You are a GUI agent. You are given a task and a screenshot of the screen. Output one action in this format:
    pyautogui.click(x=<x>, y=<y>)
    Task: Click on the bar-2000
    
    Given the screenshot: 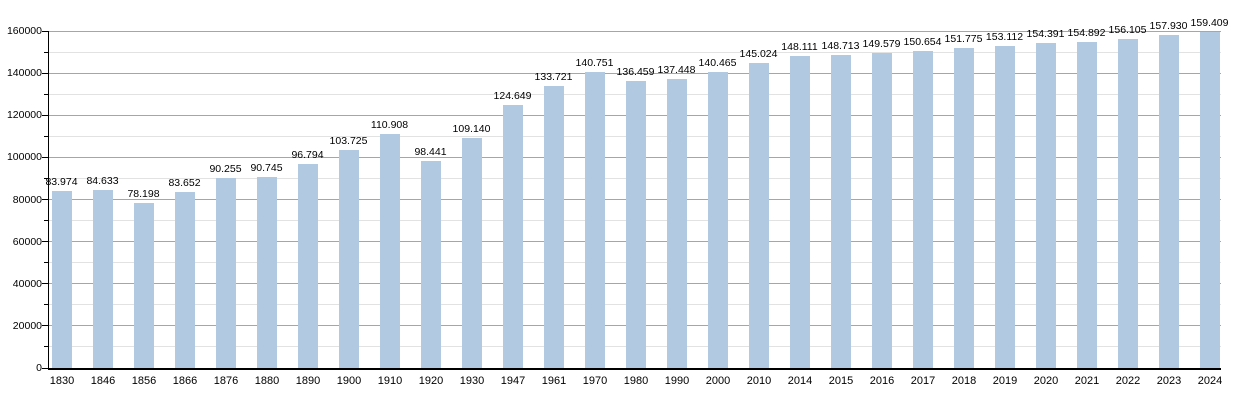 What is the action you would take?
    pyautogui.click(x=717, y=220)
    